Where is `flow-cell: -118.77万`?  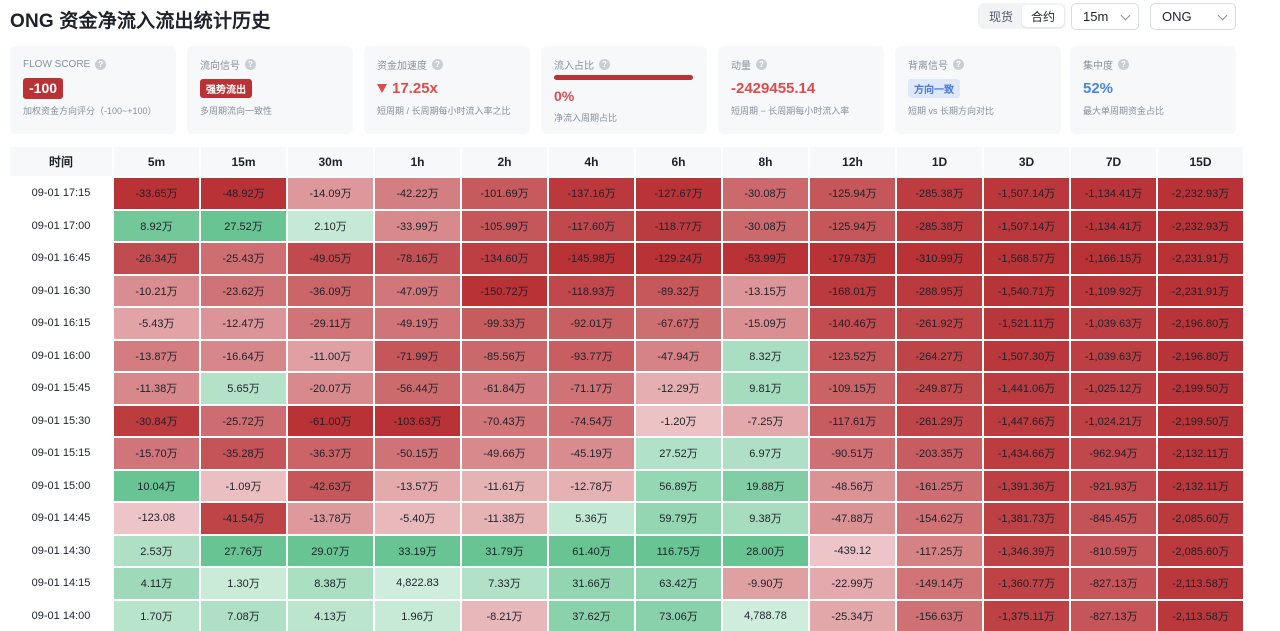 flow-cell: -118.77万 is located at coordinates (678, 225).